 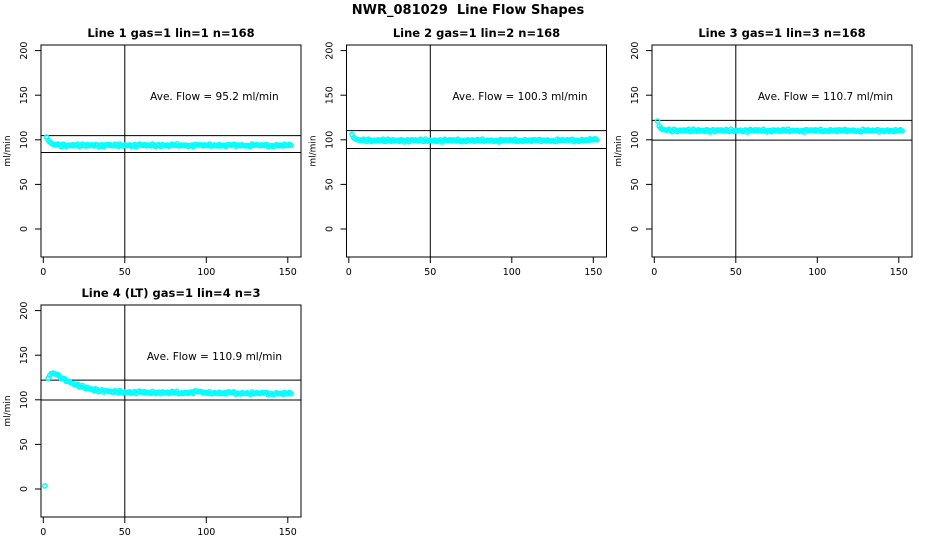 I want to click on figure-title: NWR_081029 Line Flow Shapes, so click(x=468, y=10).